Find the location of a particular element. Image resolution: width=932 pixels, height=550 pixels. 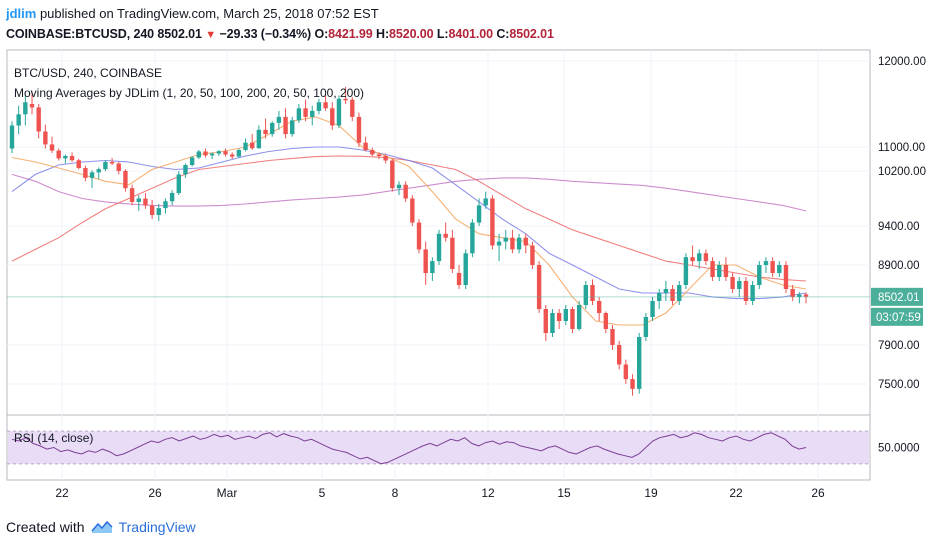

x-tick-label: 5 is located at coordinates (322, 493).